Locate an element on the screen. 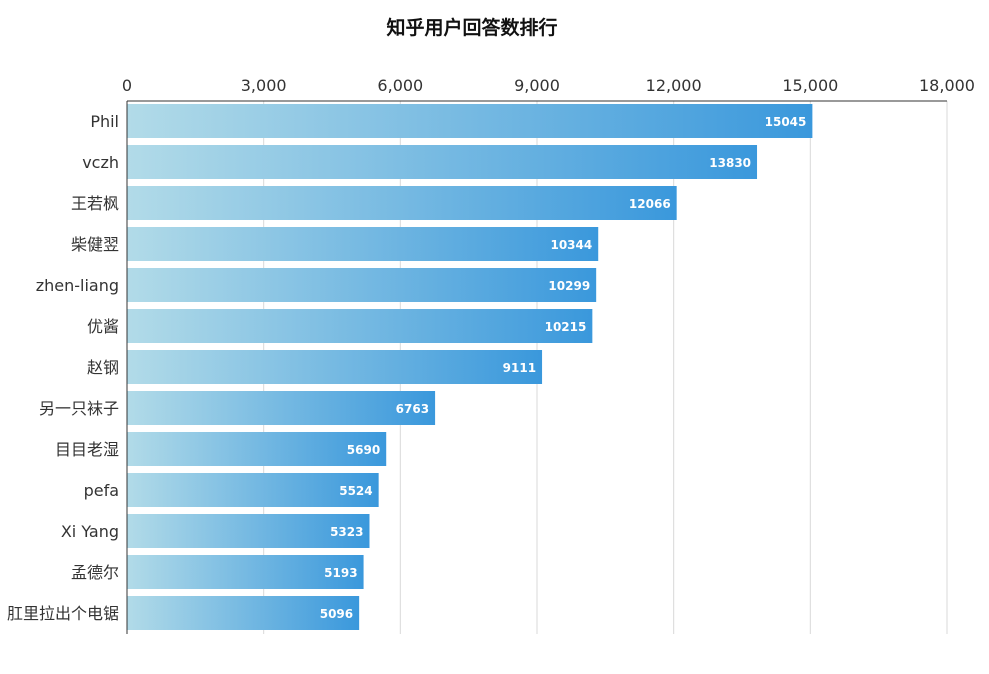 Image resolution: width=989 pixels, height=674 pixels. x-tick-label: 6,000 is located at coordinates (400, 85).